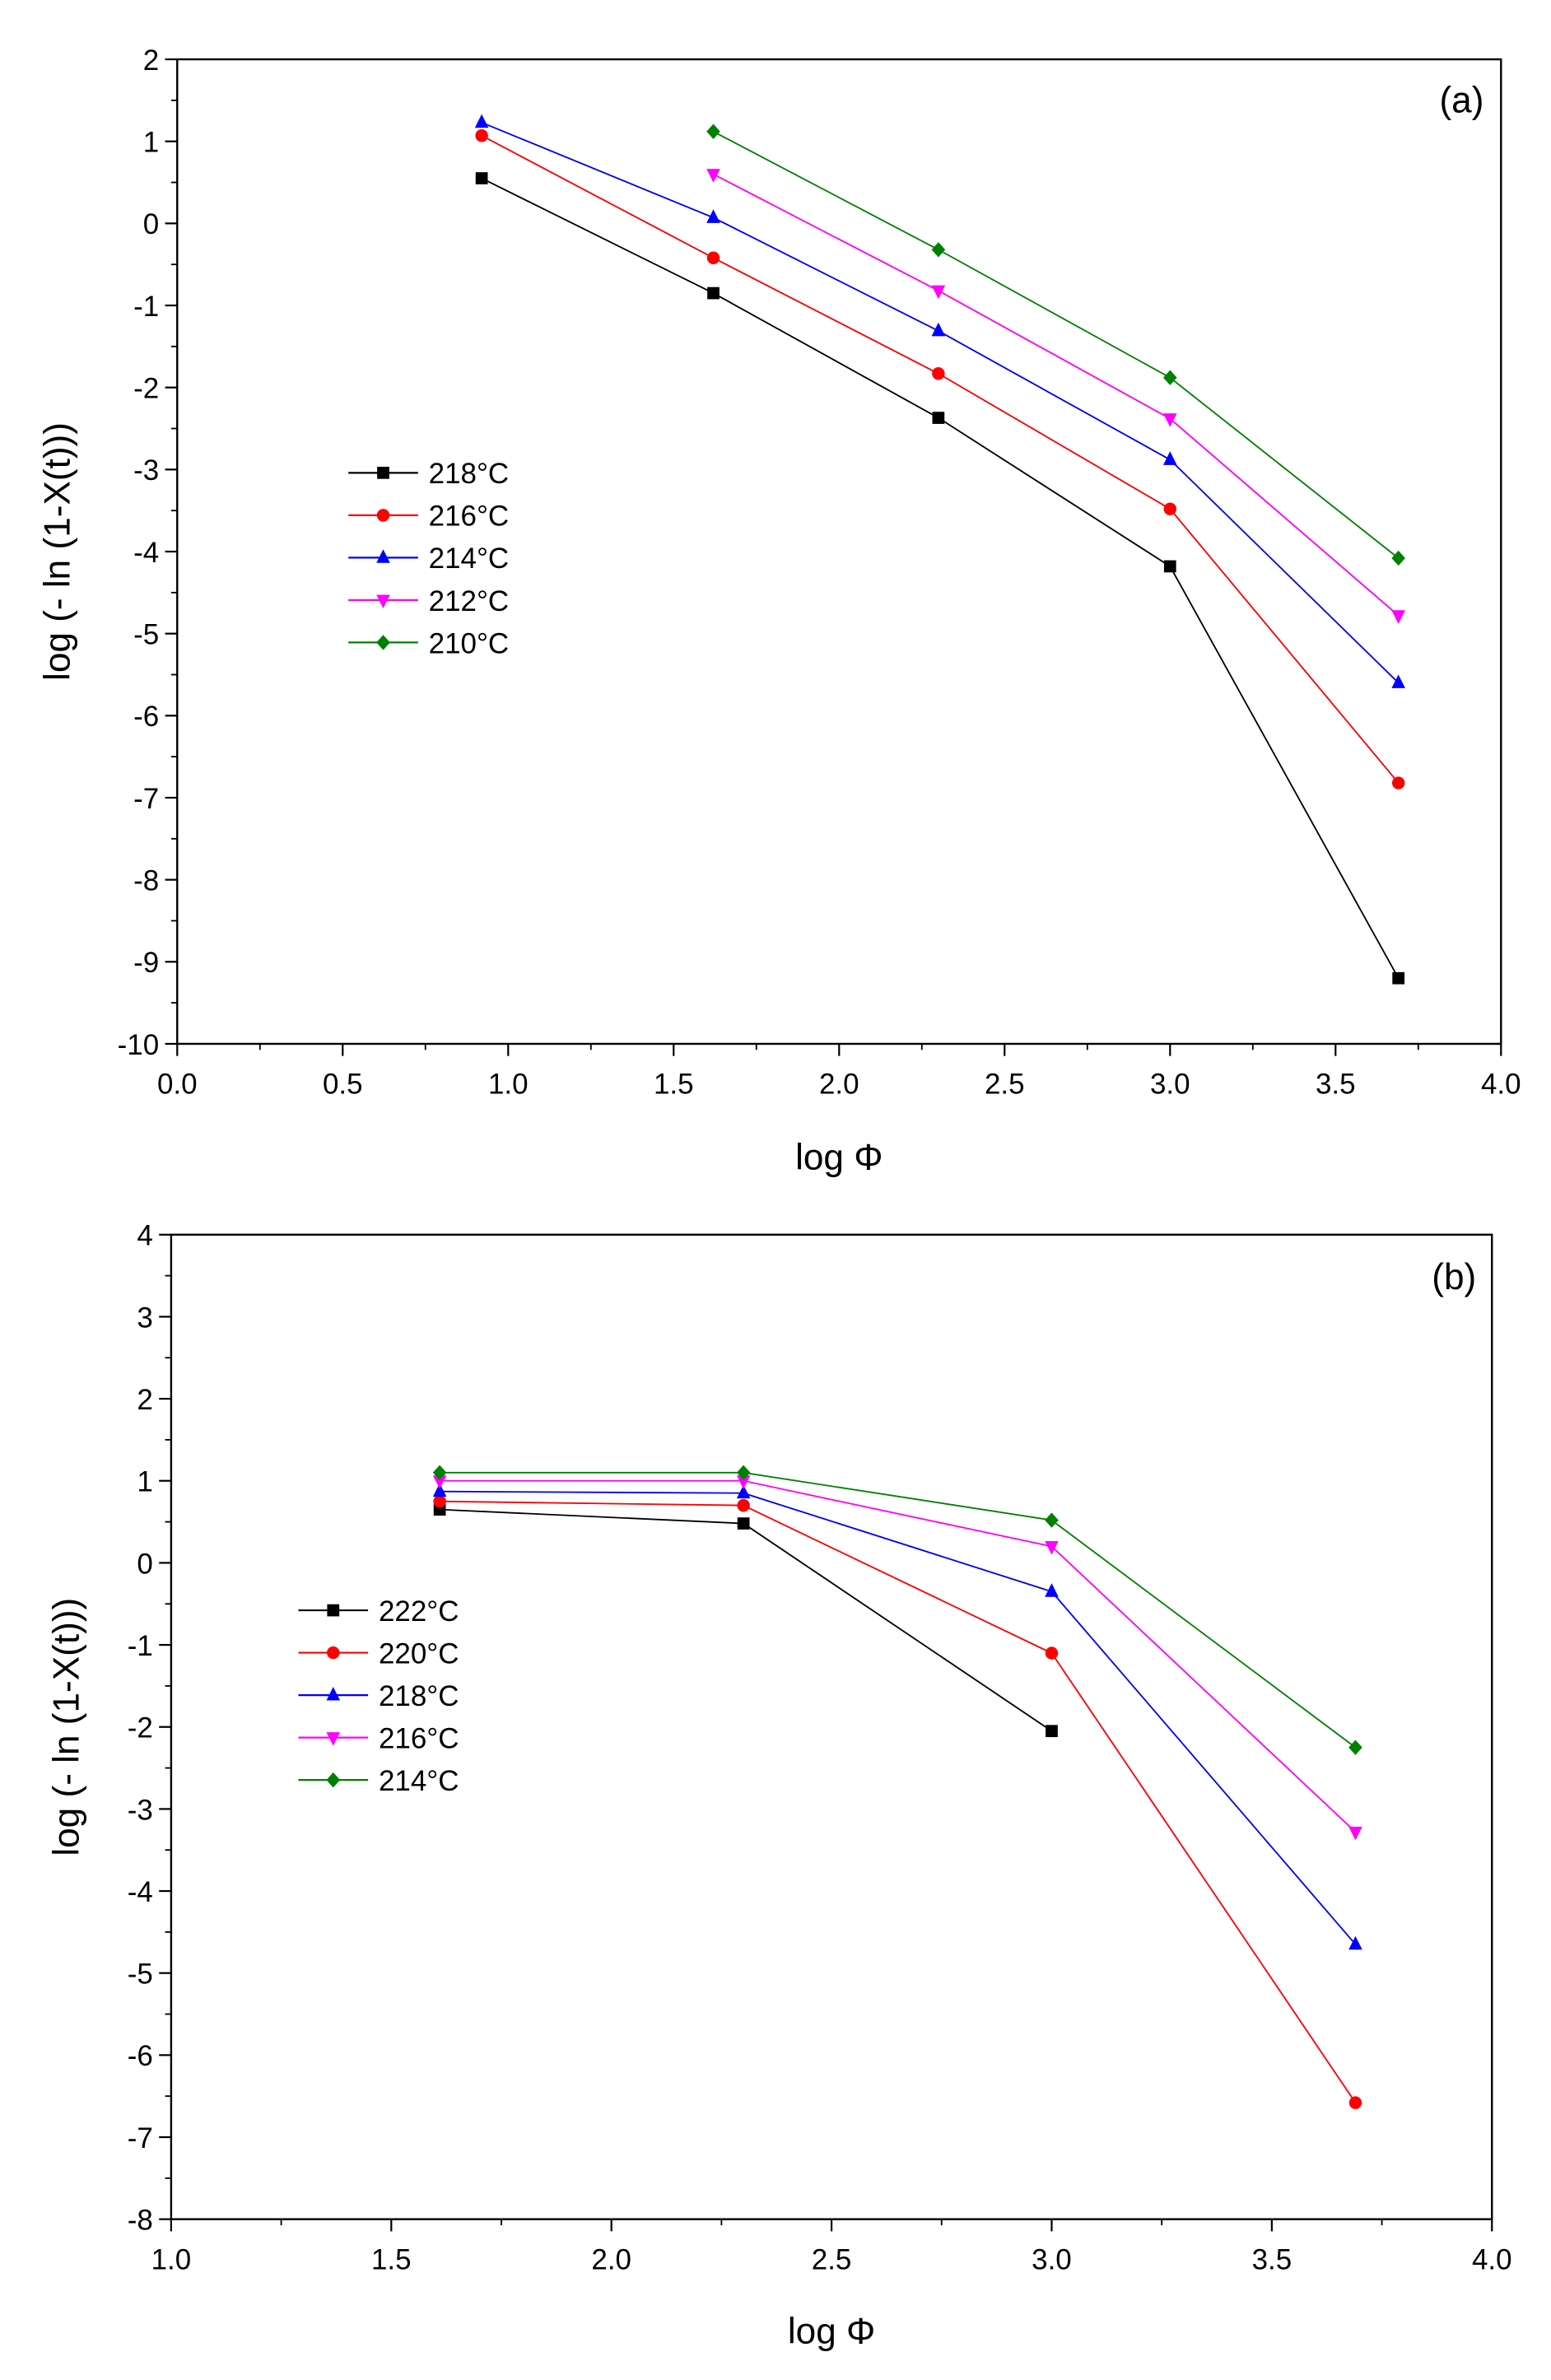  I want to click on legend-item: 220°C, so click(378, 1653).